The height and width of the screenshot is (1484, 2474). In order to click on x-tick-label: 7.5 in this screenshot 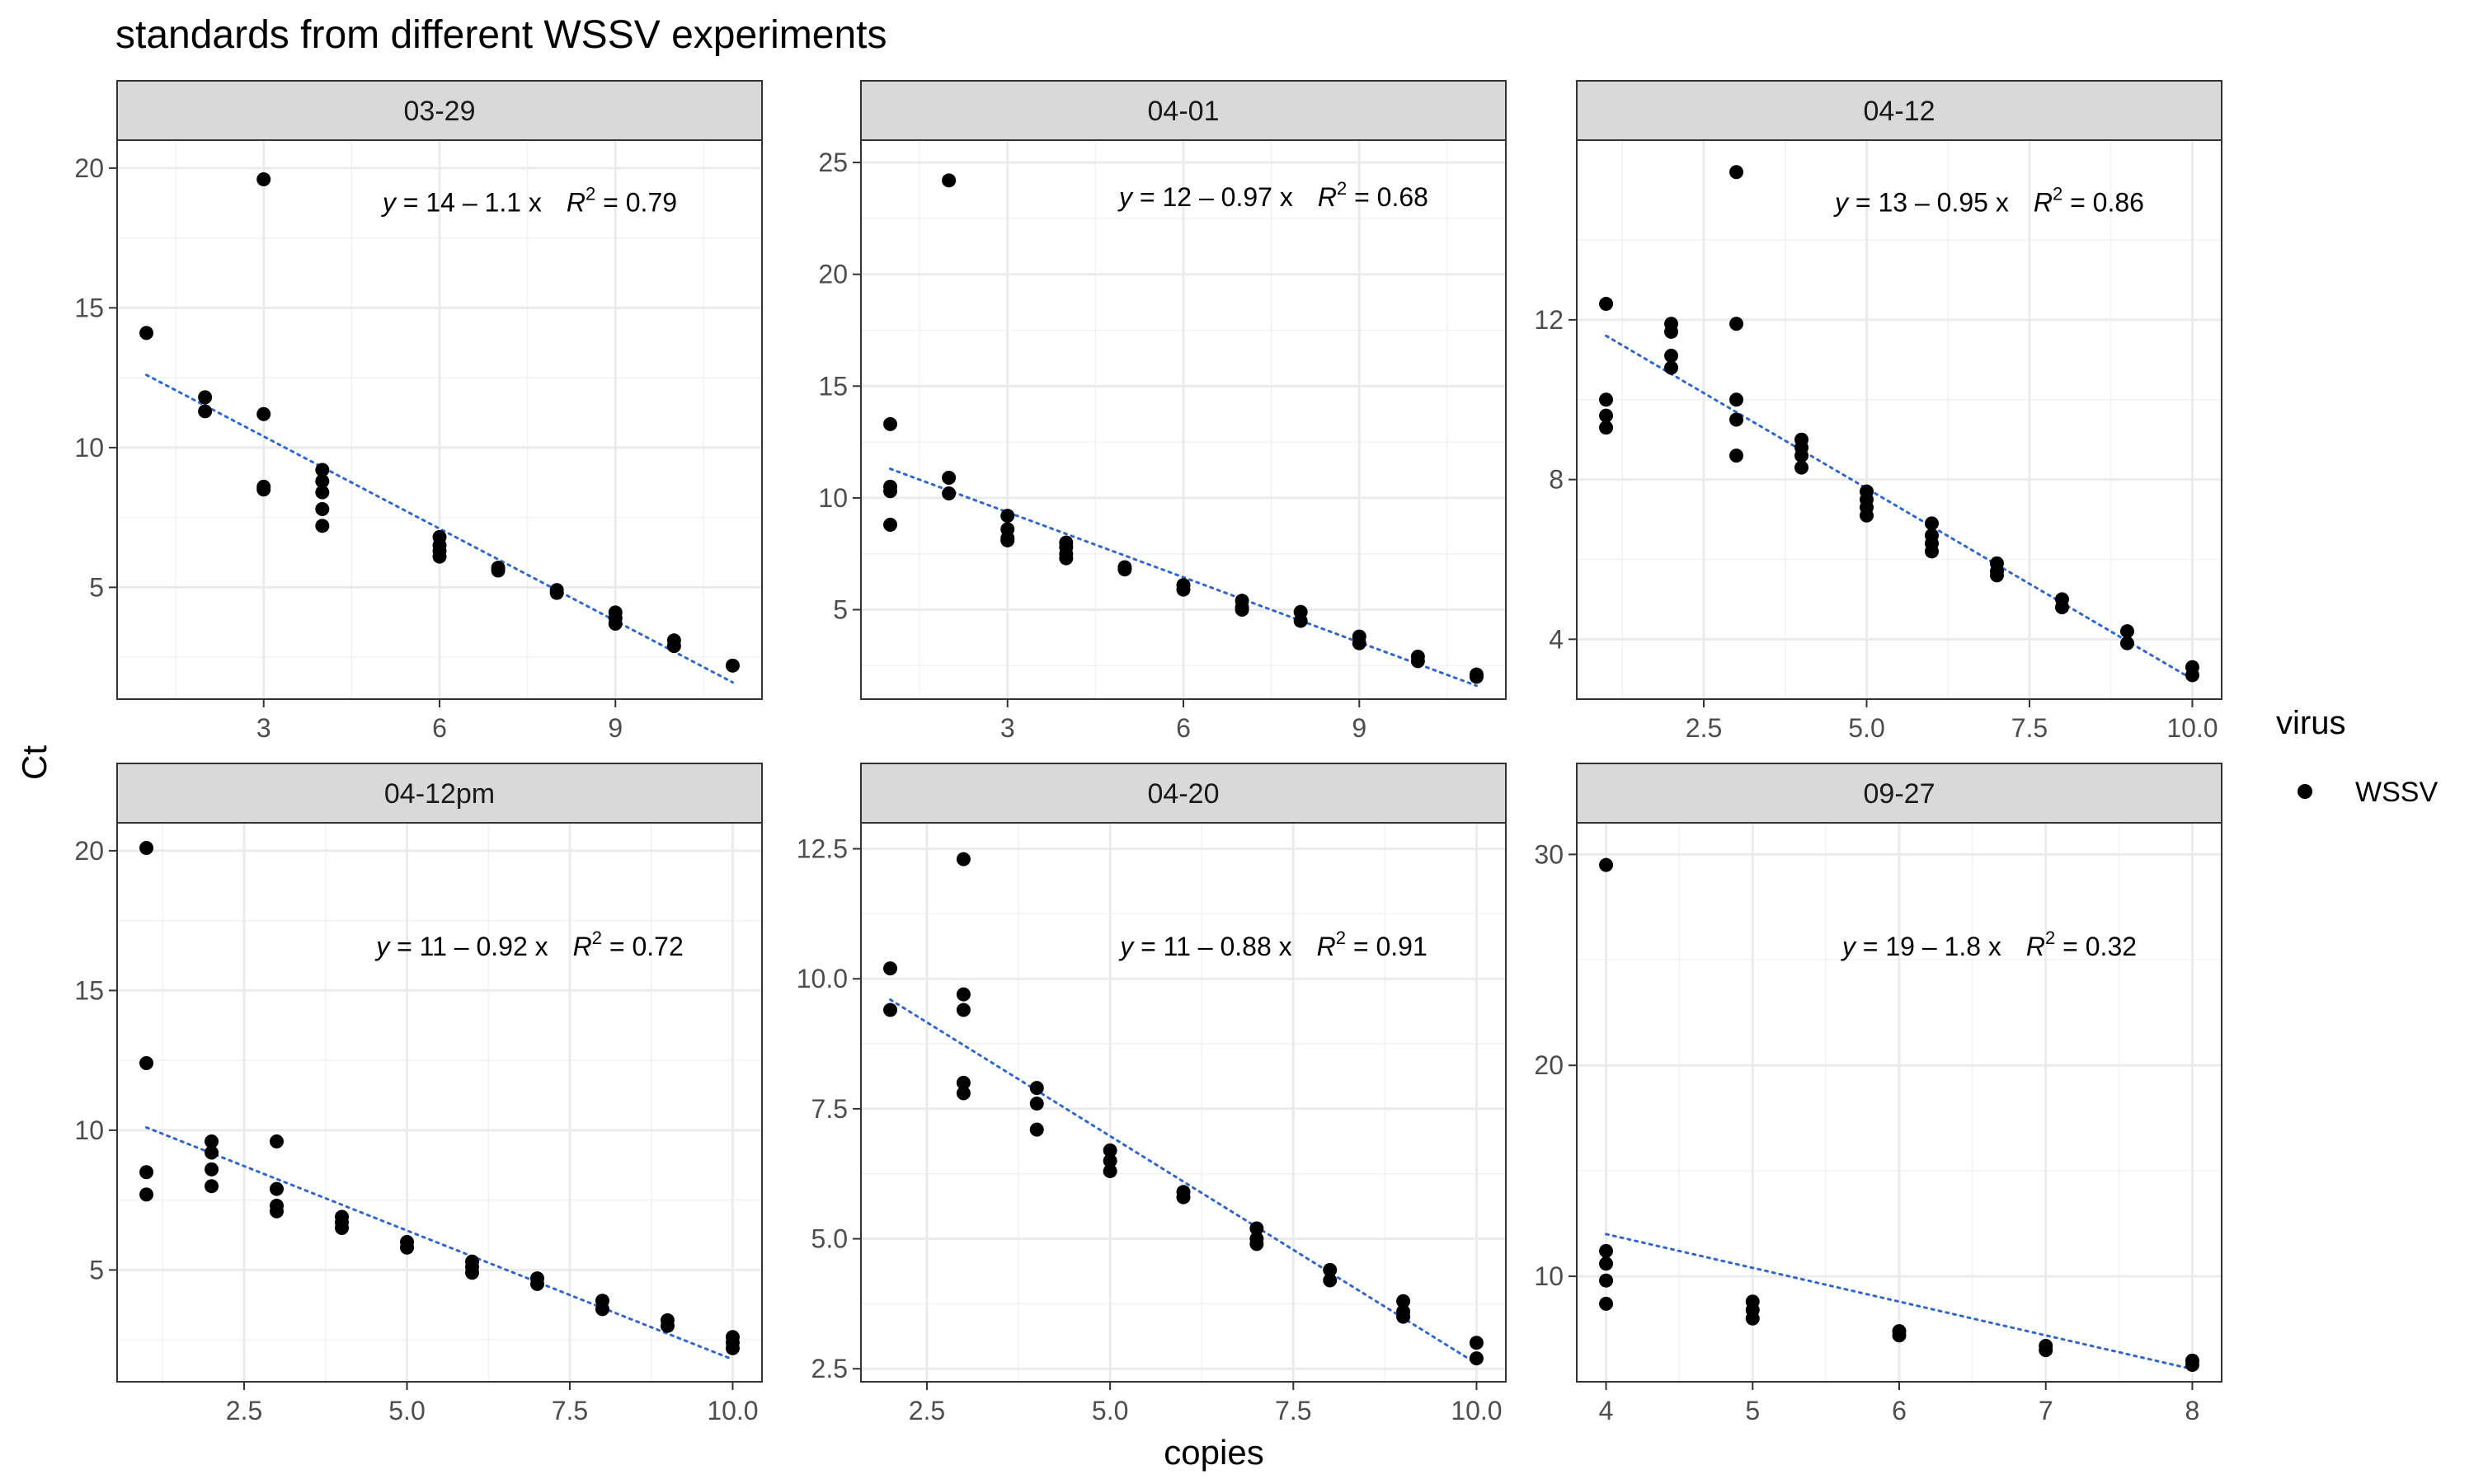, I will do `click(1293, 1410)`.